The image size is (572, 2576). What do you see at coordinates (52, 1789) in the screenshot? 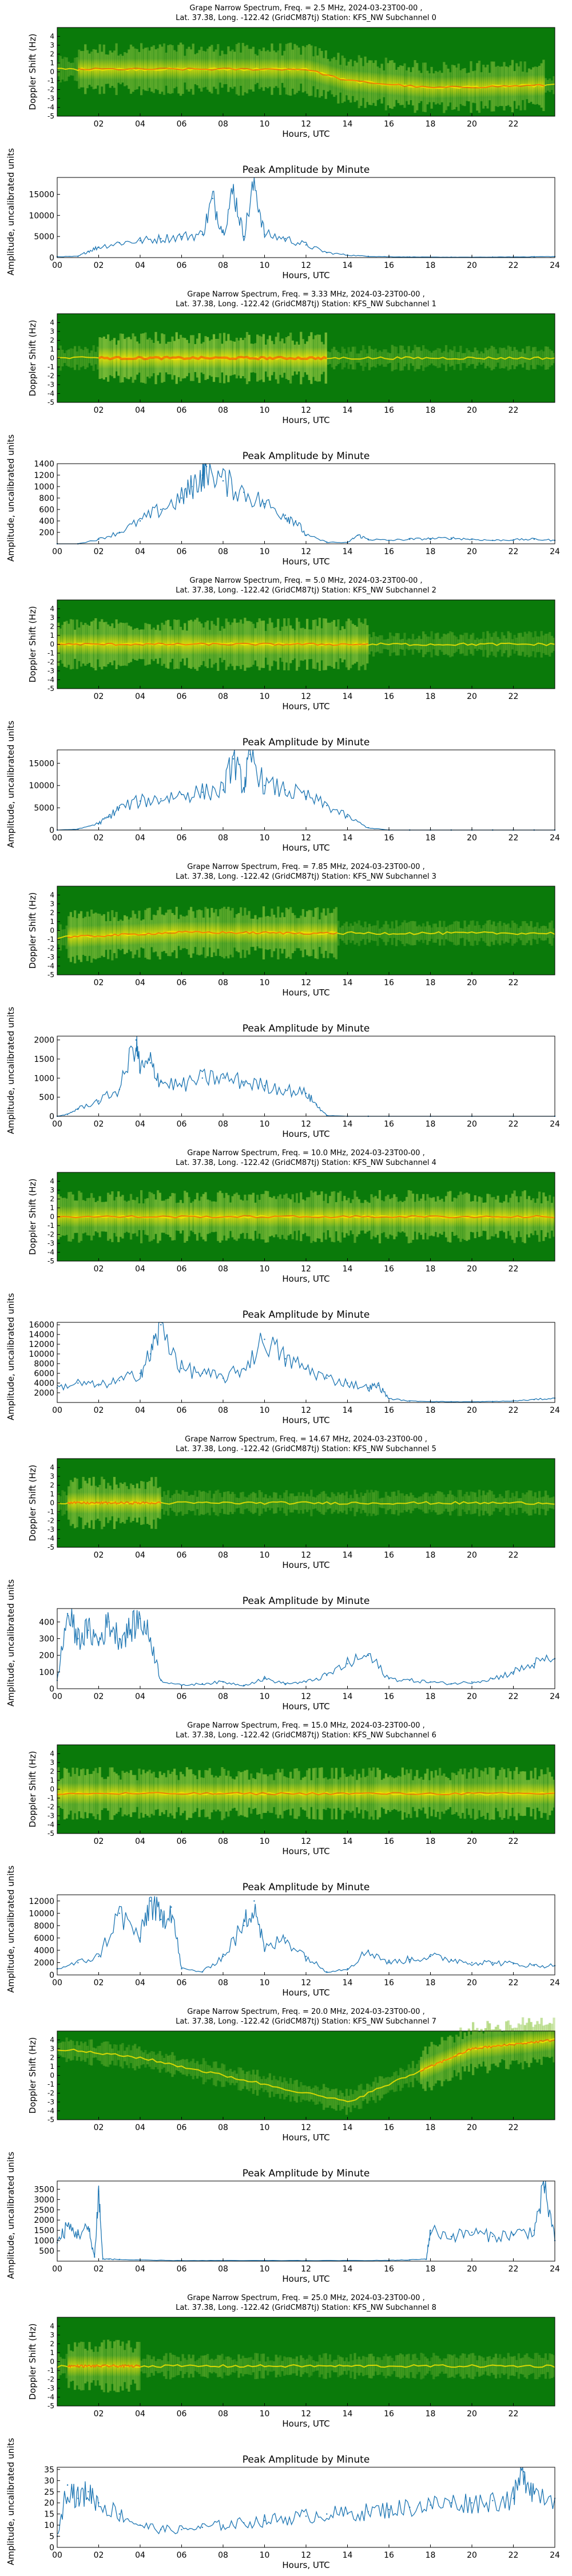
I see `spectrogram-ytick-label: 0` at bounding box center [52, 1789].